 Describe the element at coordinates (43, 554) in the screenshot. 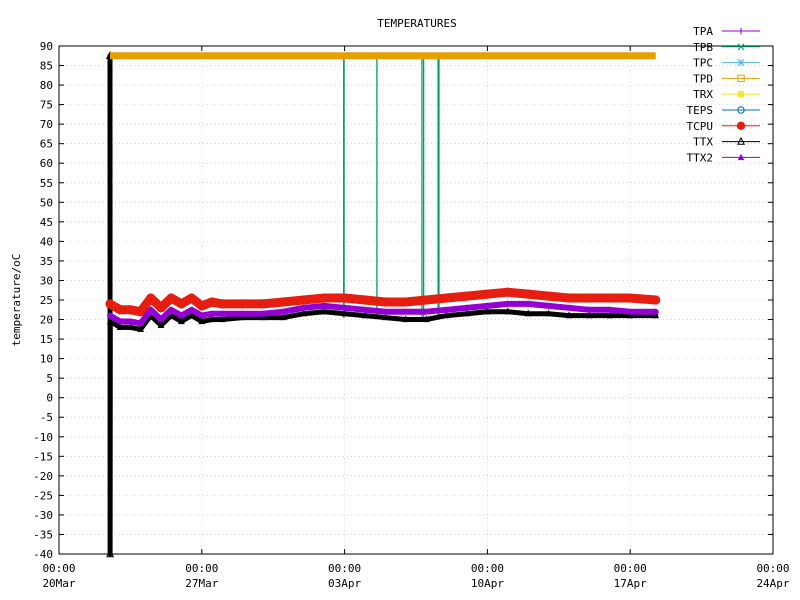

I see `y-tick-label: -40` at that location.